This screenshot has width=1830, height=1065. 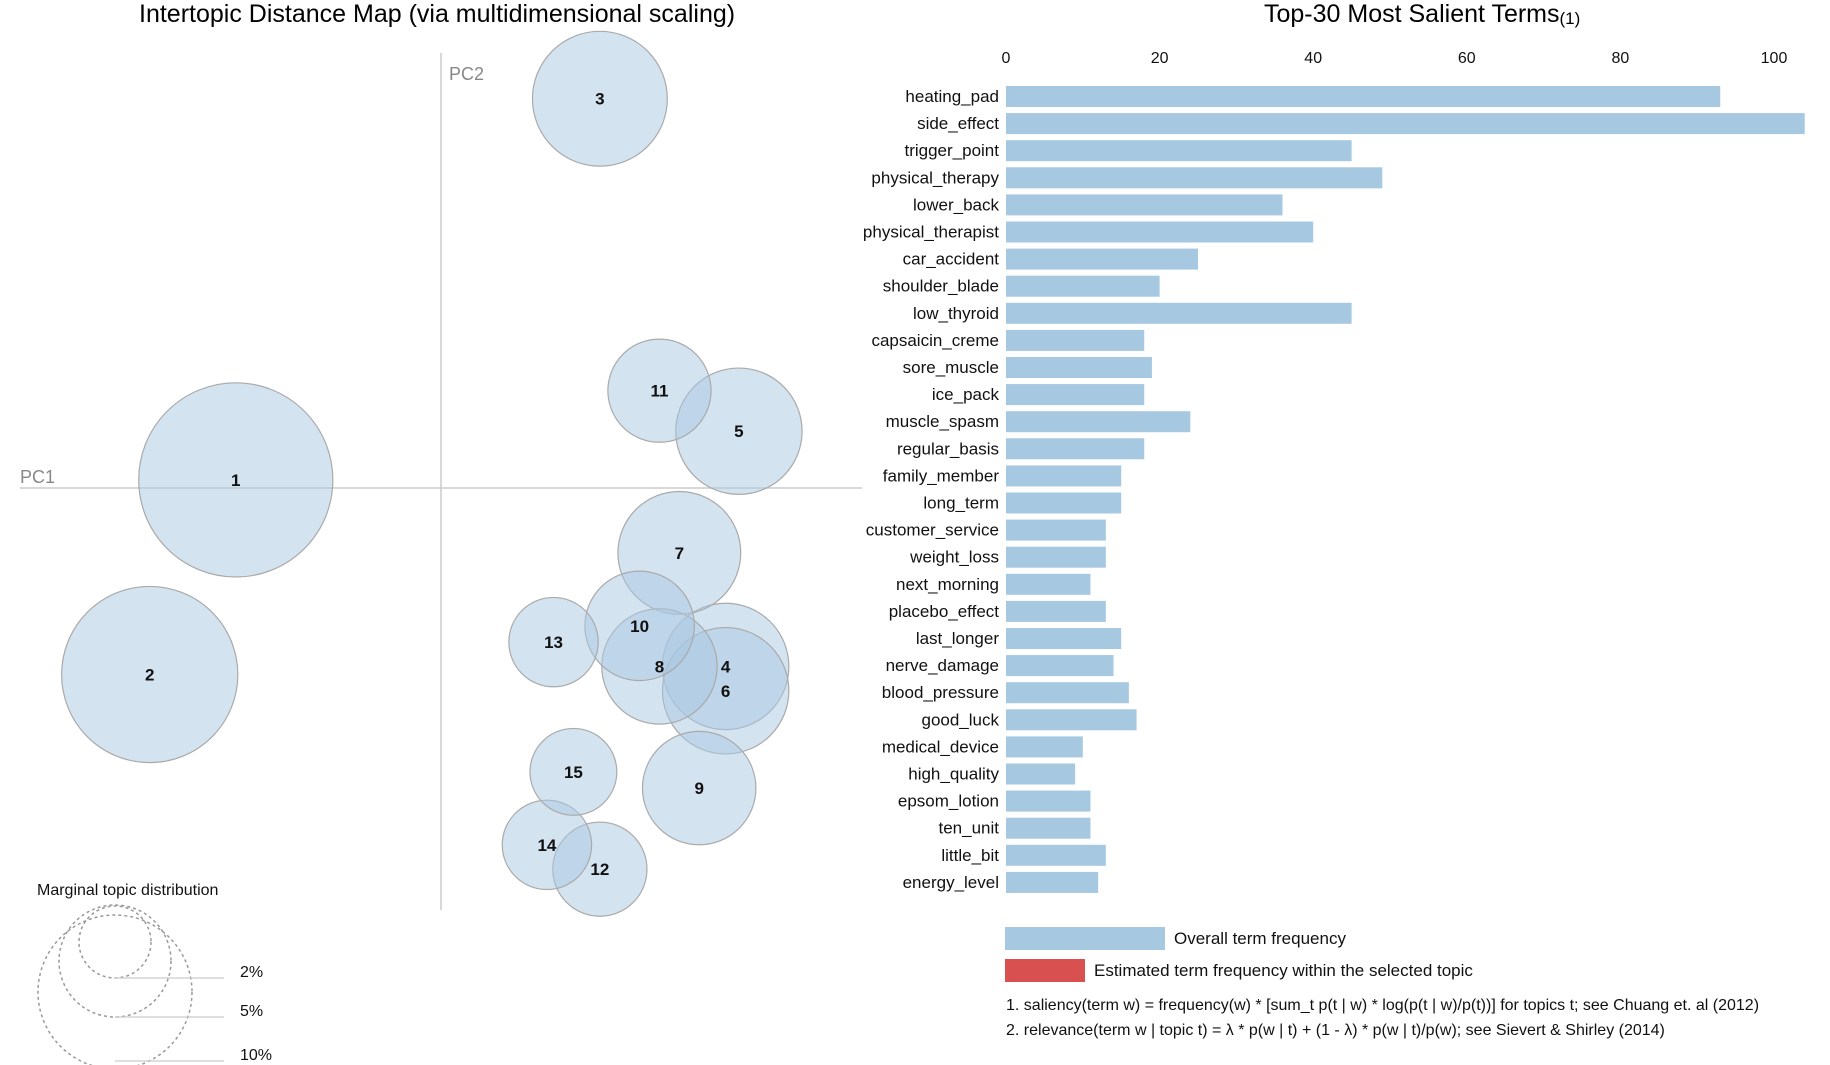 I want to click on topic-label: 7, so click(x=679, y=553).